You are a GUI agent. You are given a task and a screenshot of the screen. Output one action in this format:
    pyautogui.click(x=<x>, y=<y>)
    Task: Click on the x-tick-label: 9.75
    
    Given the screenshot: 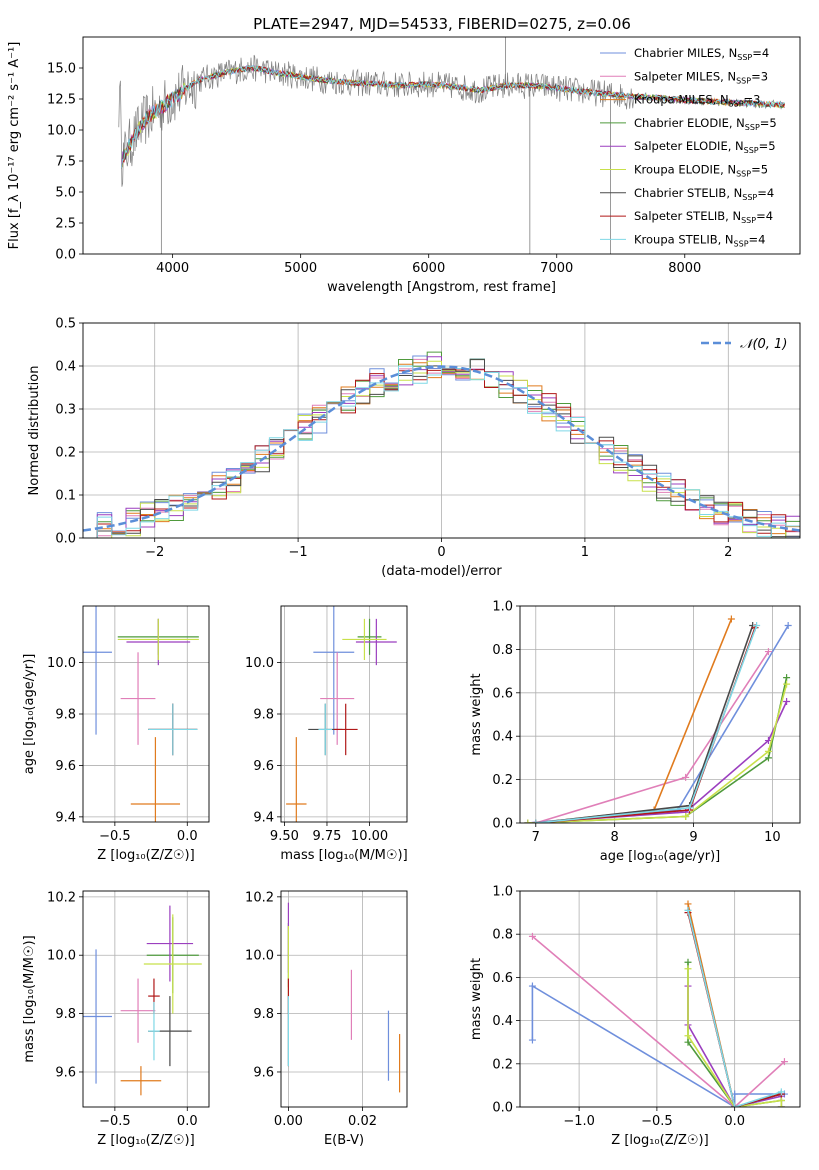 What is the action you would take?
    pyautogui.click(x=326, y=836)
    